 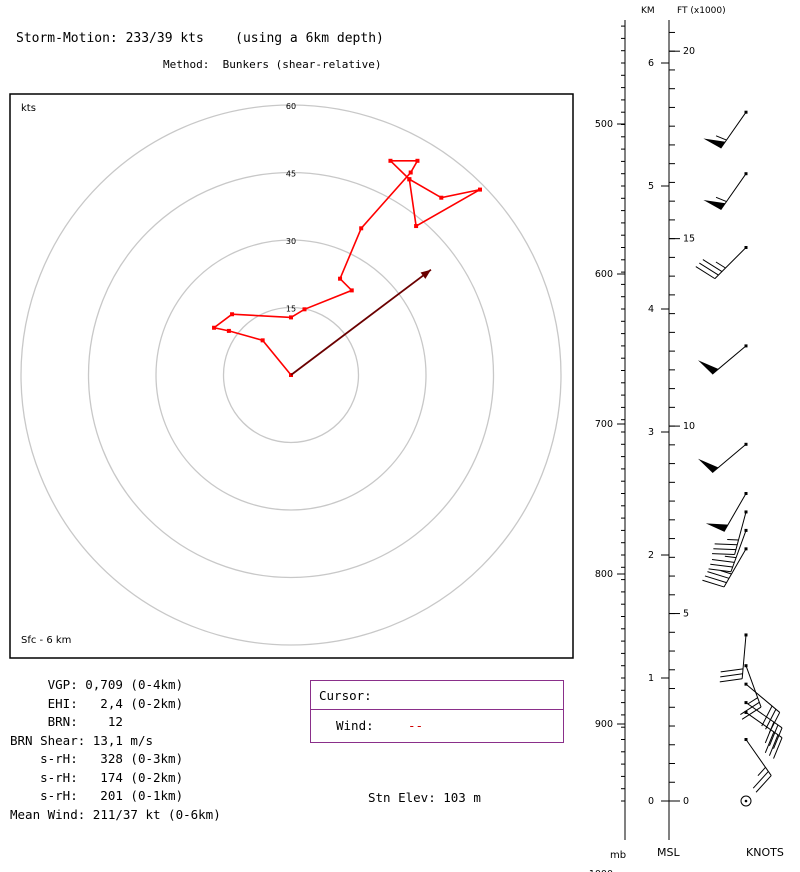 I want to click on ft-axis-label: FT (x1000), so click(x=701, y=11).